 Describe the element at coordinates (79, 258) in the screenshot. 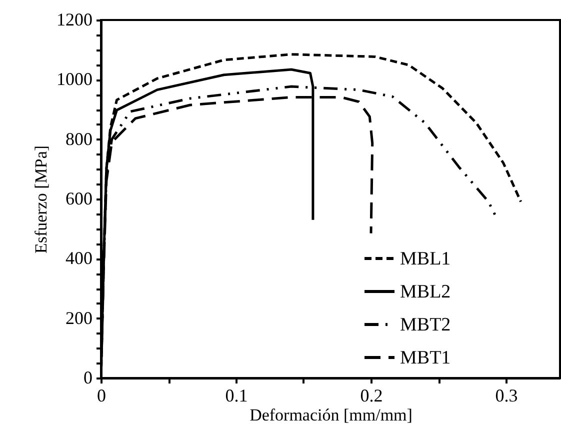

I see `y-tick-label: 400` at that location.